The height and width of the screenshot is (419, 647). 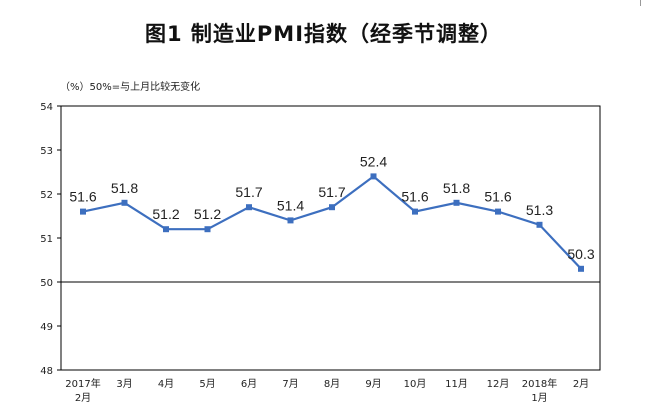 I want to click on x-axis: 2017年 2月 3月 4月 5月 6月 7月 8月 9月 10月 11月 12月 2018年 1月 2月, so click(x=327, y=390).